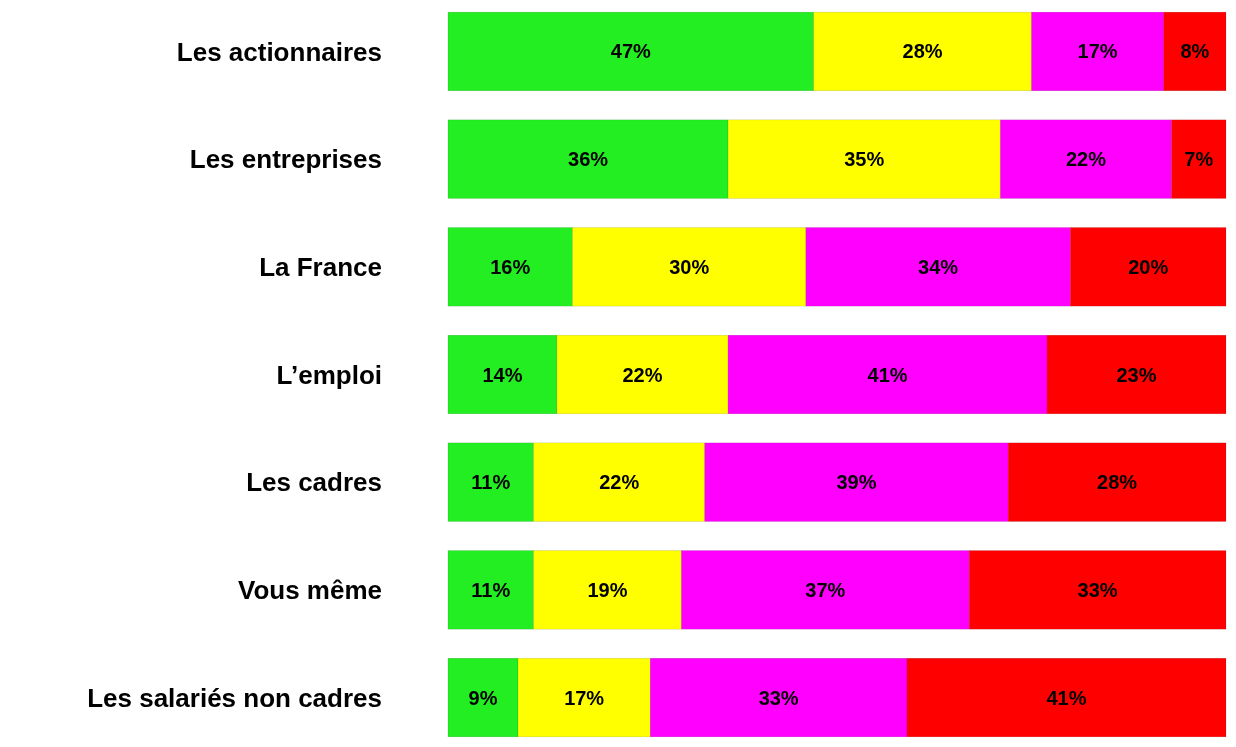  What do you see at coordinates (938, 266) in the screenshot?
I see `data-label: 34%` at bounding box center [938, 266].